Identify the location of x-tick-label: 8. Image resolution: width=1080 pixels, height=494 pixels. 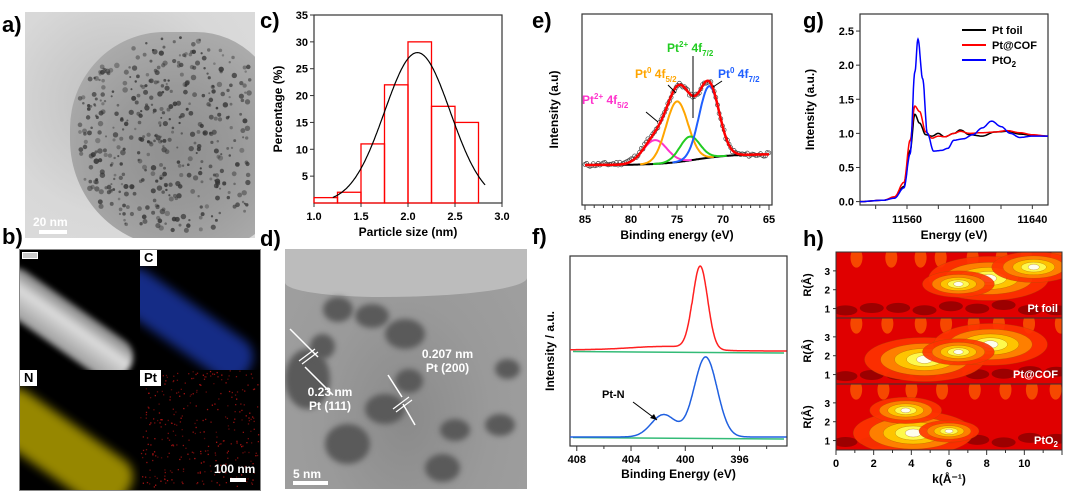
(987, 464).